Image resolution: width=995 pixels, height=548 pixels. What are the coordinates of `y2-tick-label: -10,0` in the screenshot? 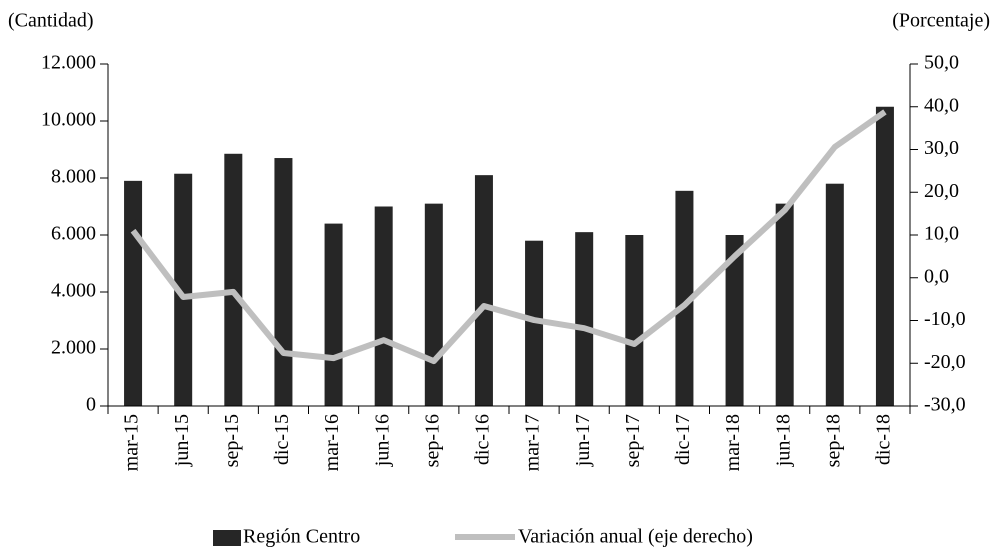 It's located at (945, 319).